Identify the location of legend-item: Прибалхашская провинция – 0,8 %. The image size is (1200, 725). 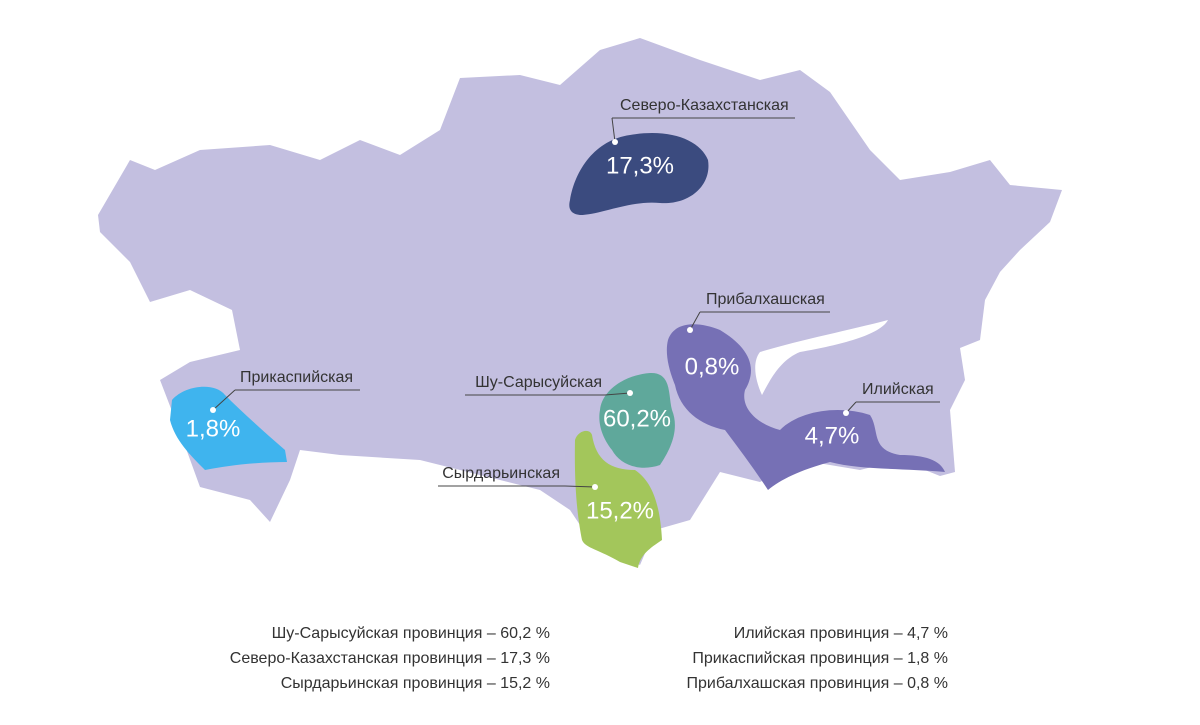
(817, 683).